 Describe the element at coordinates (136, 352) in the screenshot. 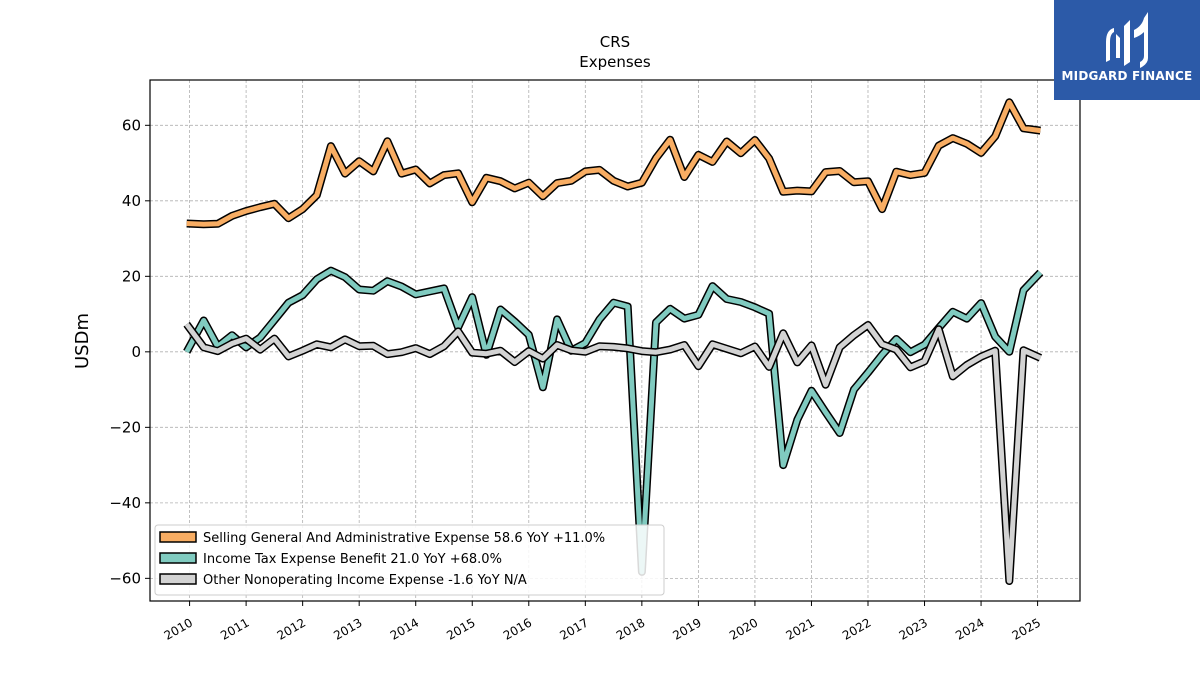

I see `y-tick-label: 0` at that location.